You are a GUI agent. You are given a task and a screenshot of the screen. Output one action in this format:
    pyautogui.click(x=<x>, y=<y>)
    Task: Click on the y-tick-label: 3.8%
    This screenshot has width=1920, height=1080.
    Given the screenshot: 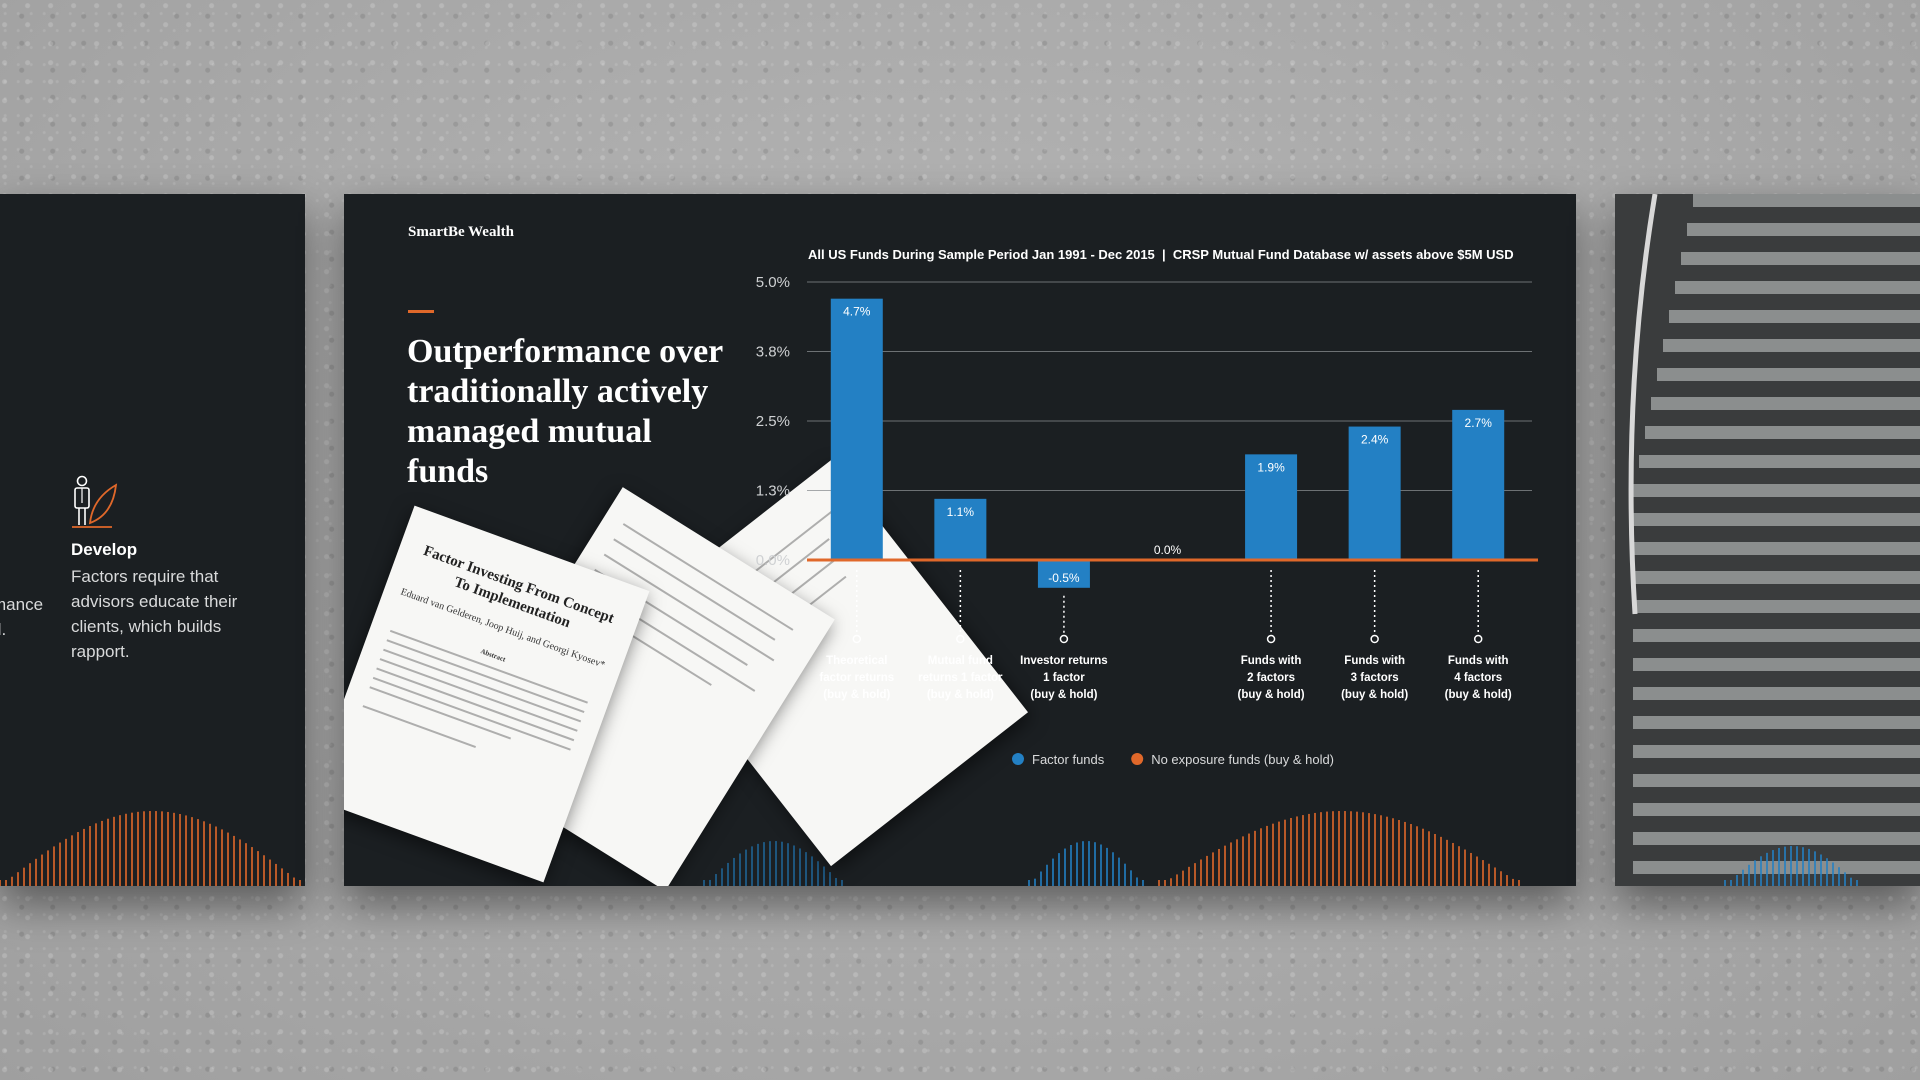 What is the action you would take?
    pyautogui.click(x=773, y=352)
    